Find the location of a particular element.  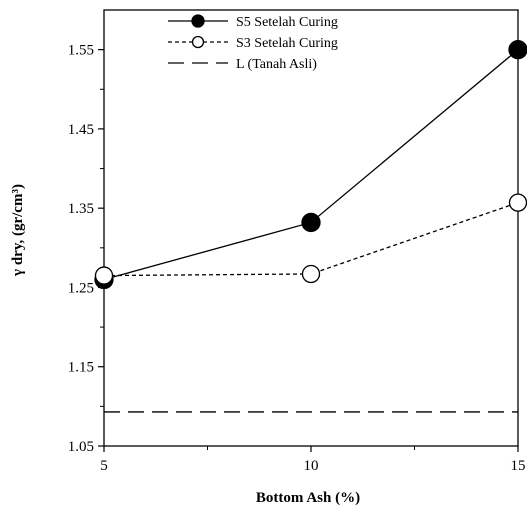

y-tick-label: 1.35 is located at coordinates (81, 209).